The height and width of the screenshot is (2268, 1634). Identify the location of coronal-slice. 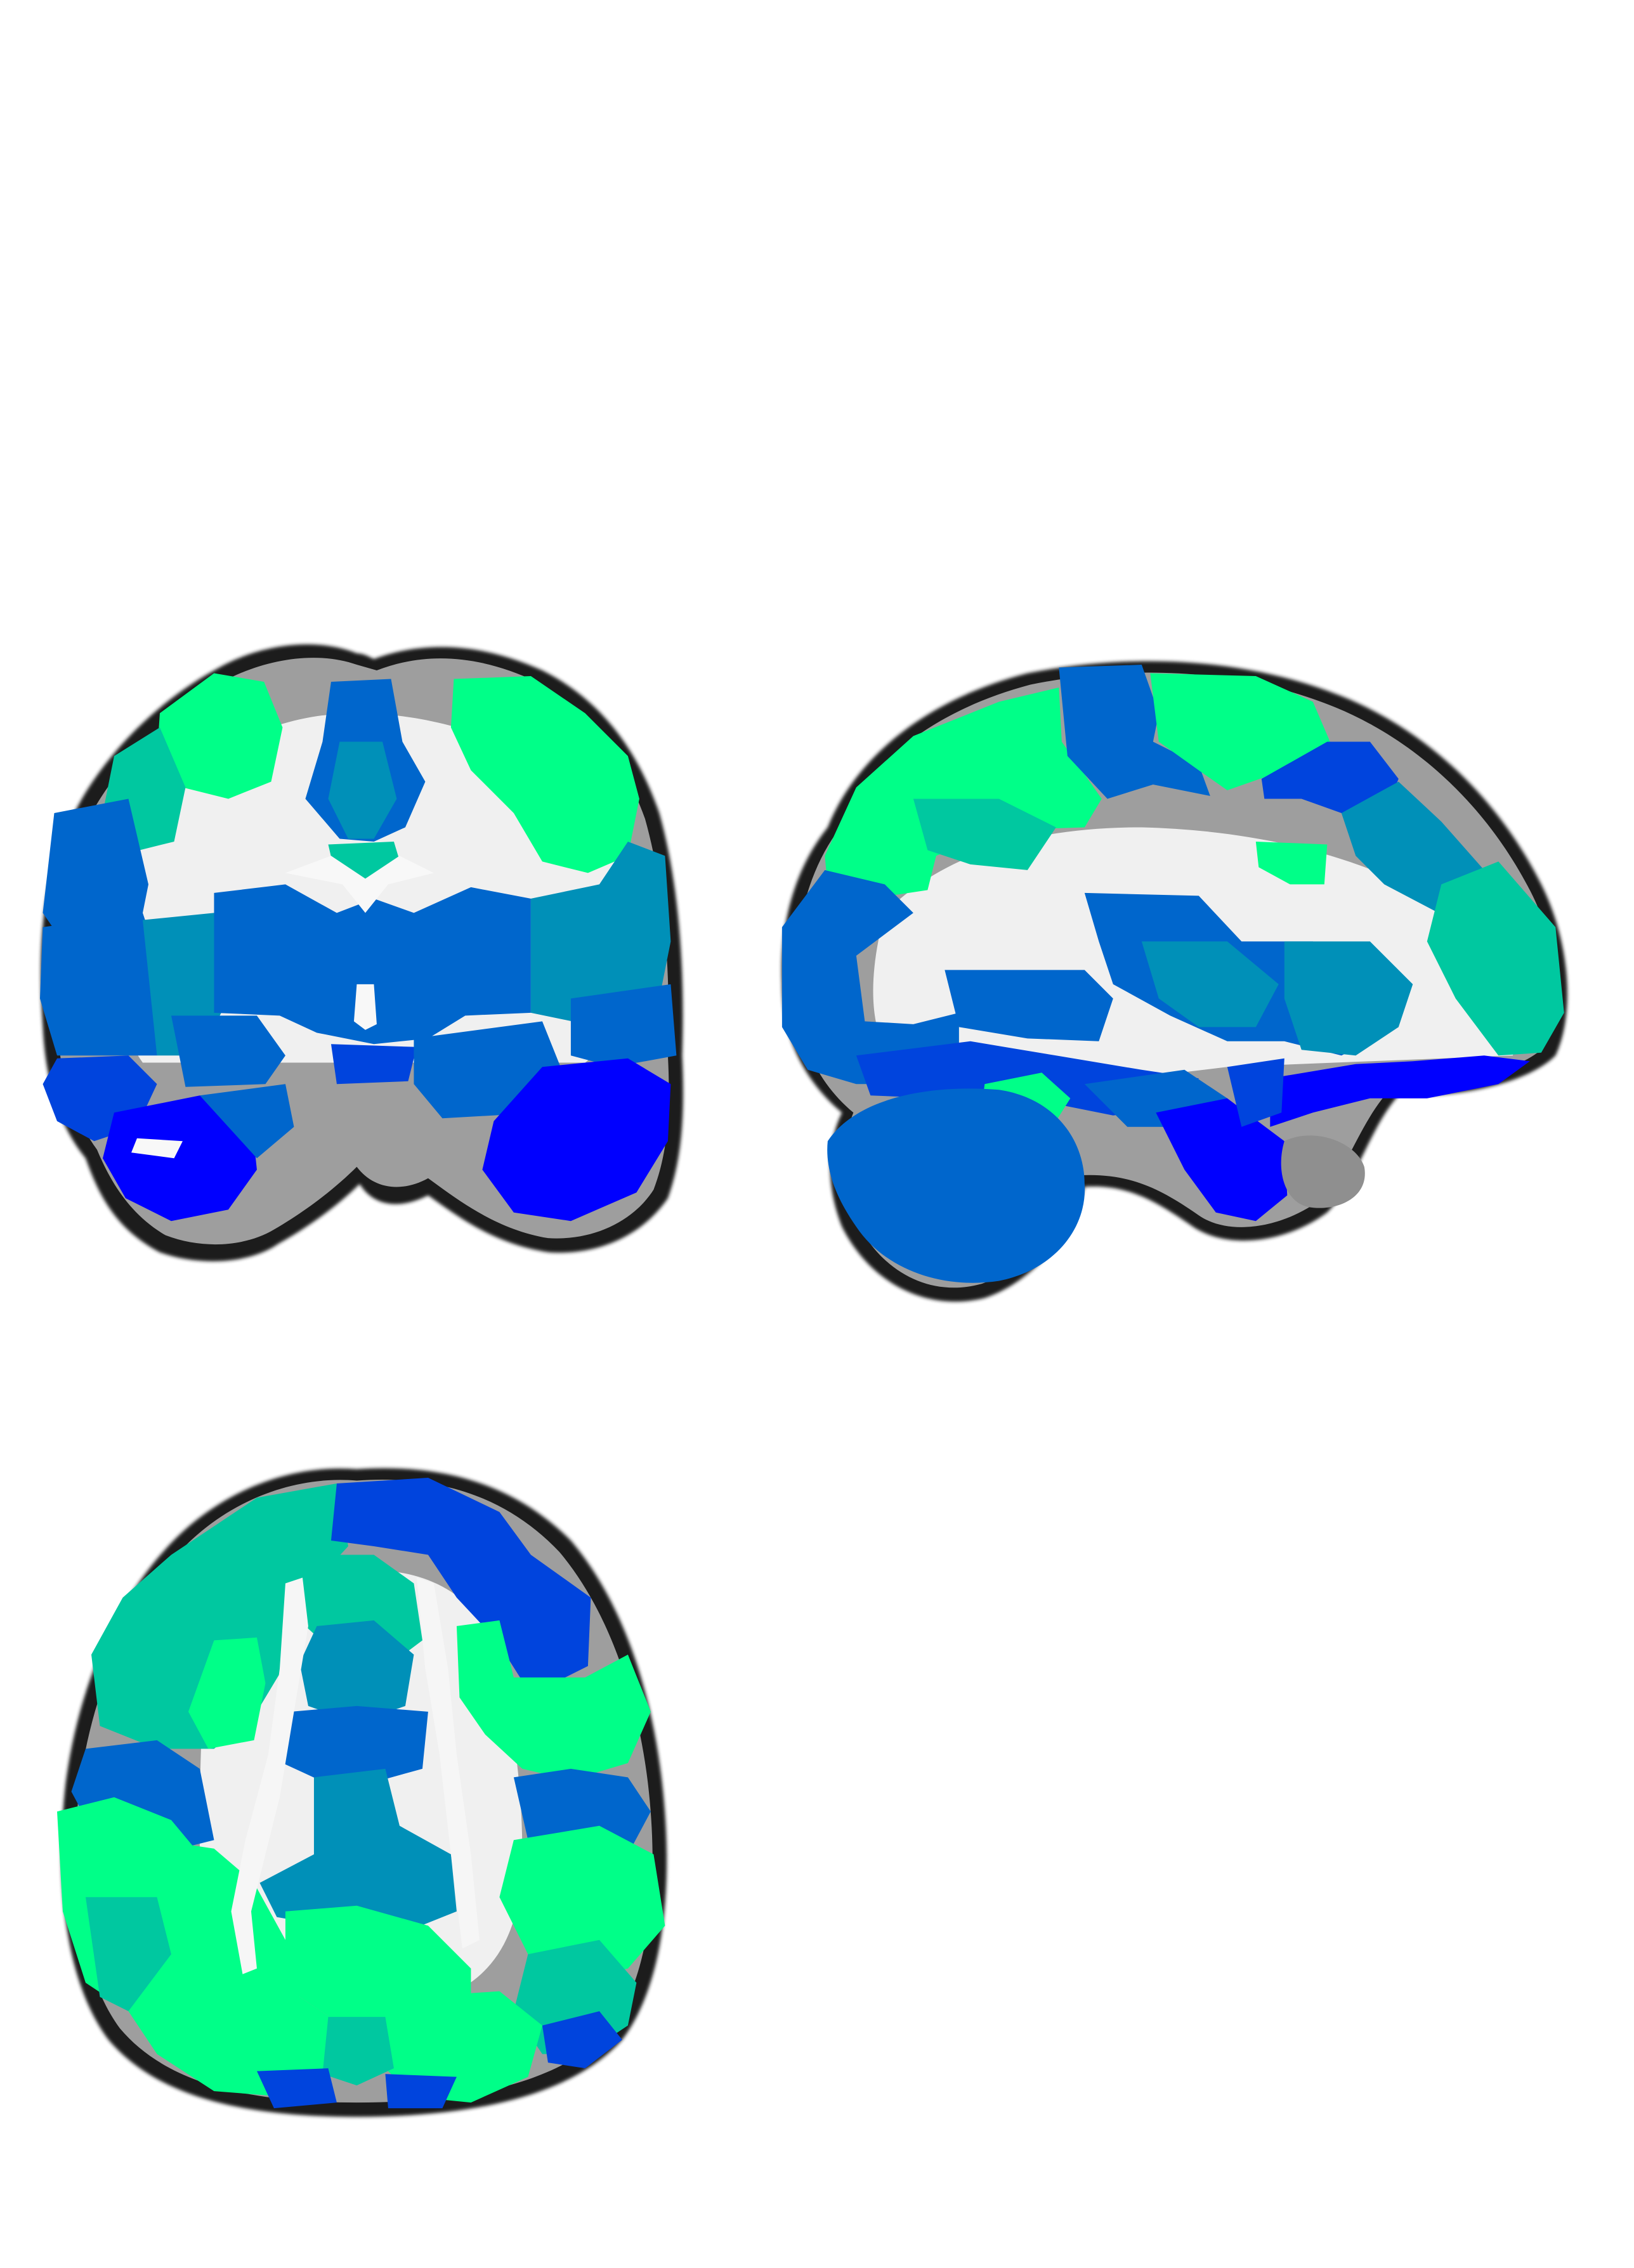
(361, 953).